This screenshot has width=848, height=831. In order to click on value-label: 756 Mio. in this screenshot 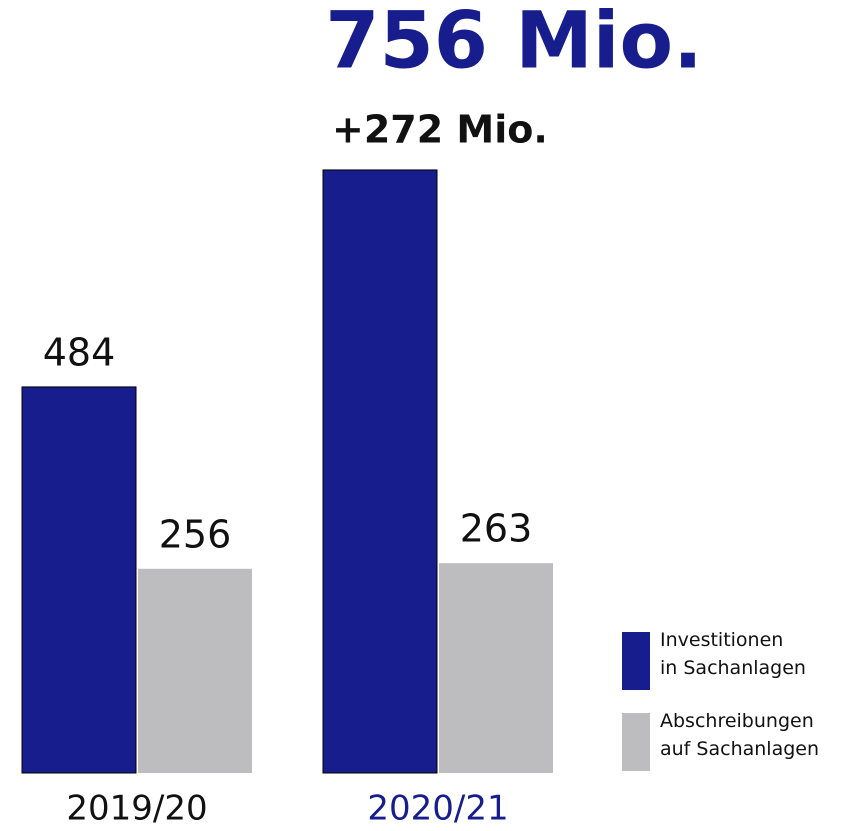, I will do `click(514, 43)`.